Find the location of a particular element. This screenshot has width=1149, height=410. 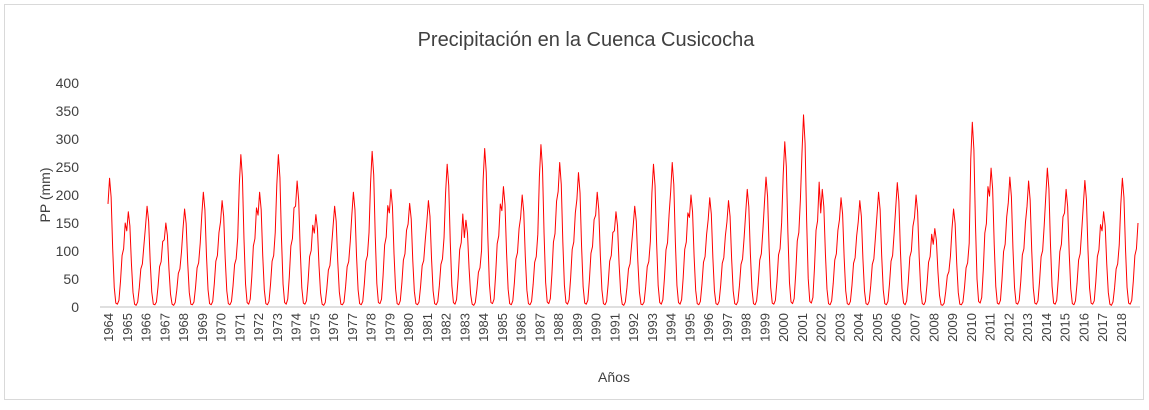

x-tick-label: 1995 is located at coordinates (689, 327).